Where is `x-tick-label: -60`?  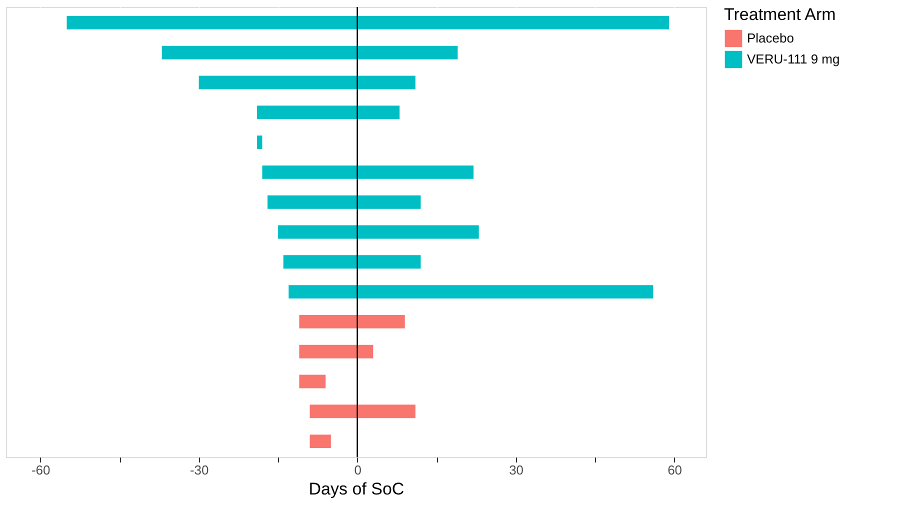
x-tick-label: -60 is located at coordinates (40, 470).